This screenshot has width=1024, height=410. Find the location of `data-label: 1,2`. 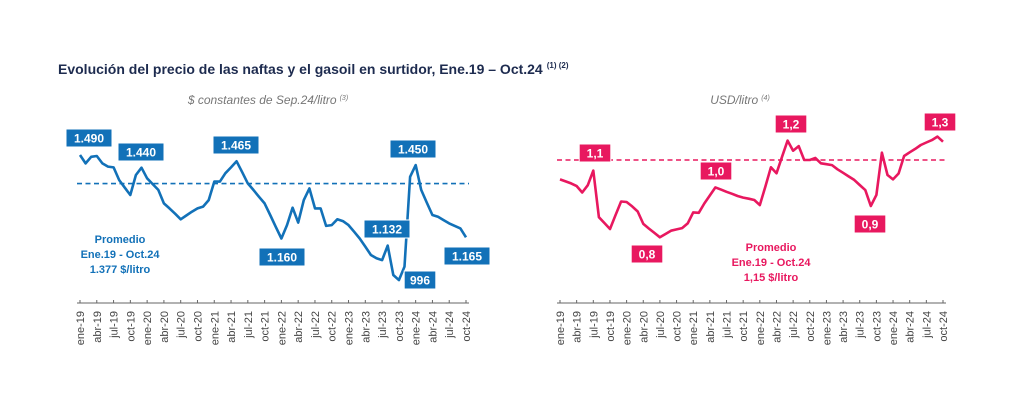

data-label: 1,2 is located at coordinates (791, 125).